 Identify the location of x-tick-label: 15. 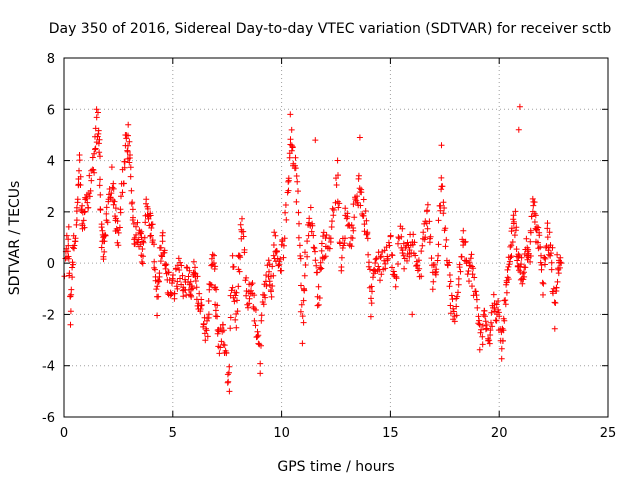
(390, 433).